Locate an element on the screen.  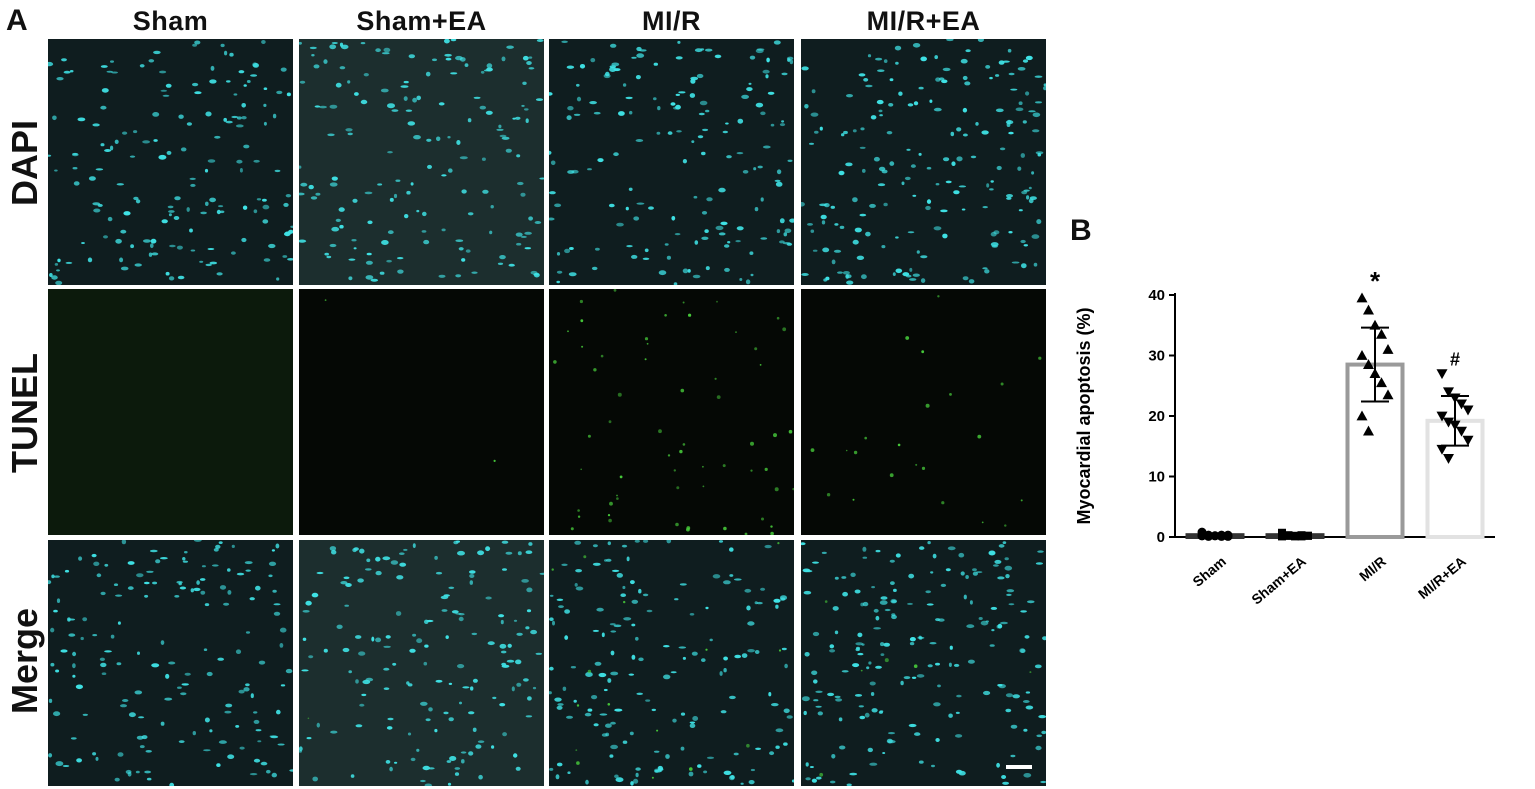
y-tick-label: 0 is located at coordinates (1161, 537).